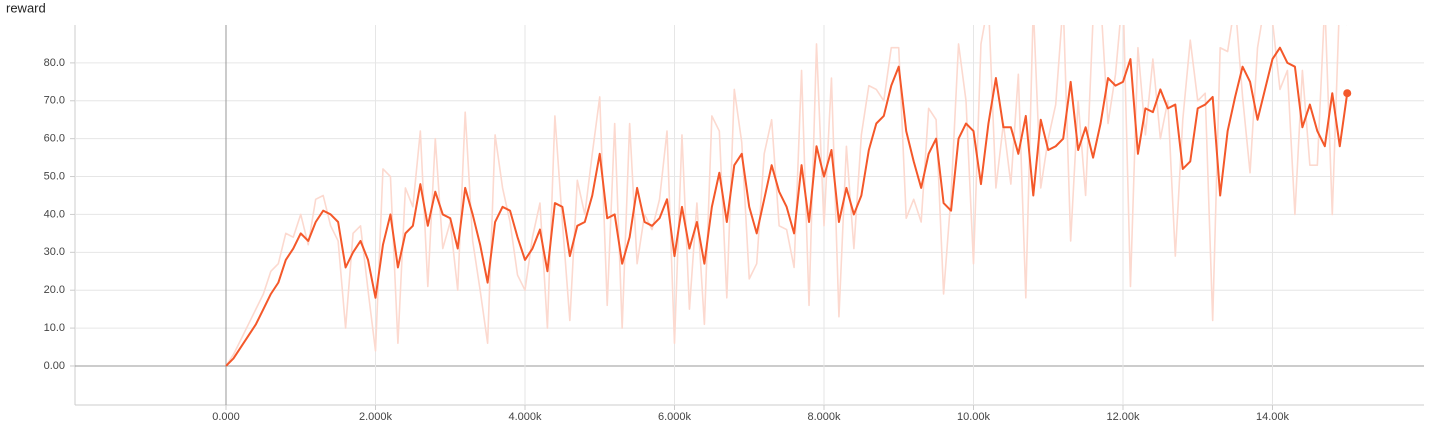 This screenshot has width=1434, height=429. I want to click on y-tick-label: 0.00, so click(54, 366).